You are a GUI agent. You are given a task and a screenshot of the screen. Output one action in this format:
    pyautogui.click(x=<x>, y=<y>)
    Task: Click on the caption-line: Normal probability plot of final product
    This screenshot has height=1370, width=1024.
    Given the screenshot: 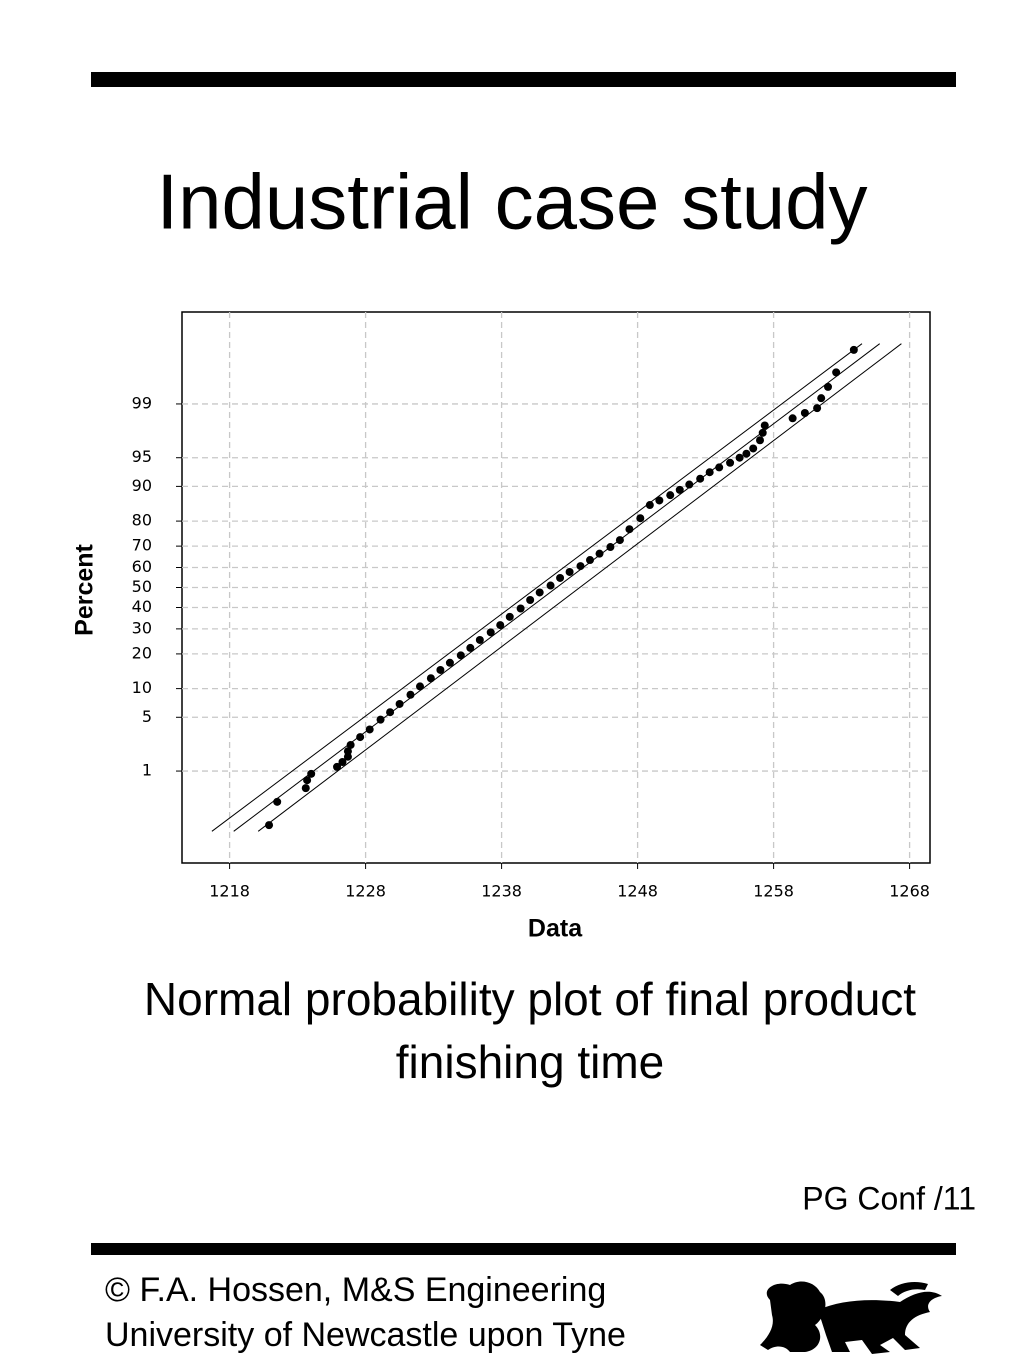 What is the action you would take?
    pyautogui.click(x=530, y=999)
    